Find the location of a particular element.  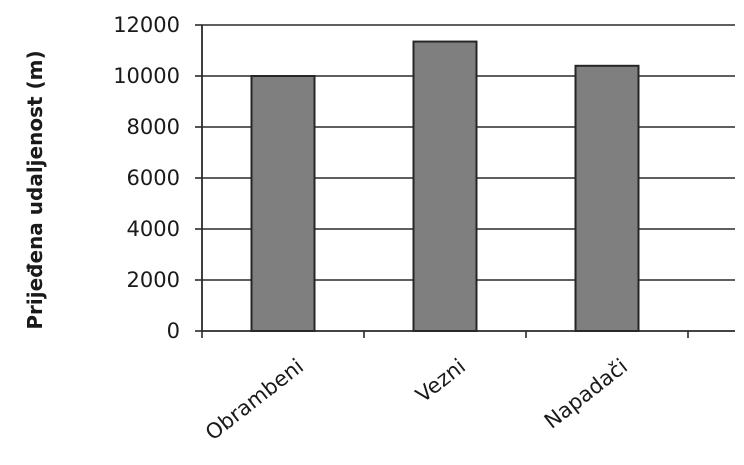

bar-obrambeni is located at coordinates (283, 203).